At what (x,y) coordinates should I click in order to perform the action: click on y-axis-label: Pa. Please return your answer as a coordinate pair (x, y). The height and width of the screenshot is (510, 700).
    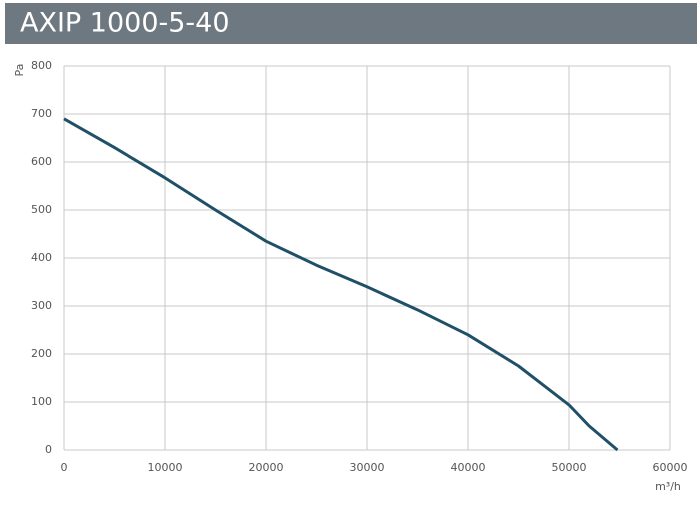
    Looking at the image, I should click on (19, 70).